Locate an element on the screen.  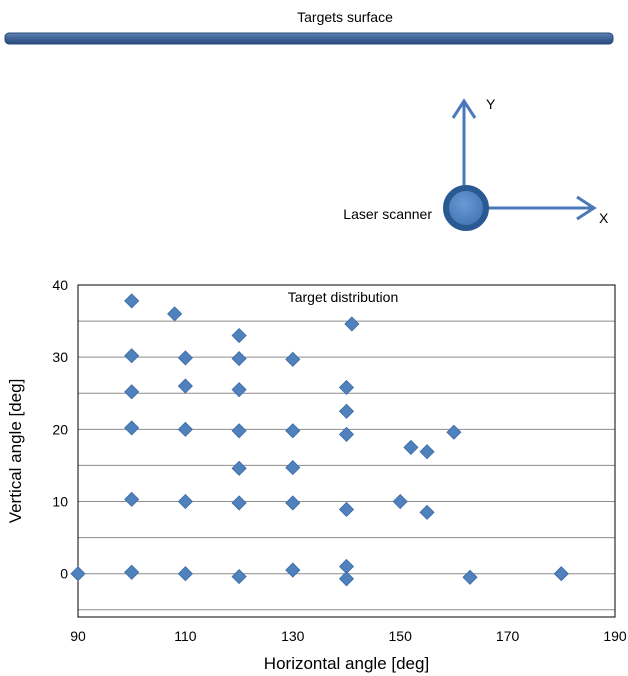
targets-surface-label: Targets surface is located at coordinates (345, 17).